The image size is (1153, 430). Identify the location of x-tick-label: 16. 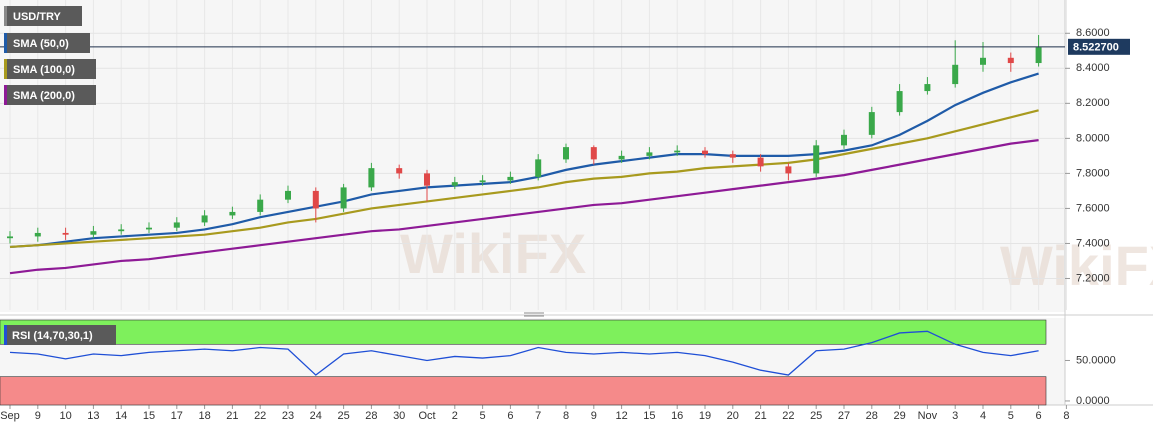
(677, 416).